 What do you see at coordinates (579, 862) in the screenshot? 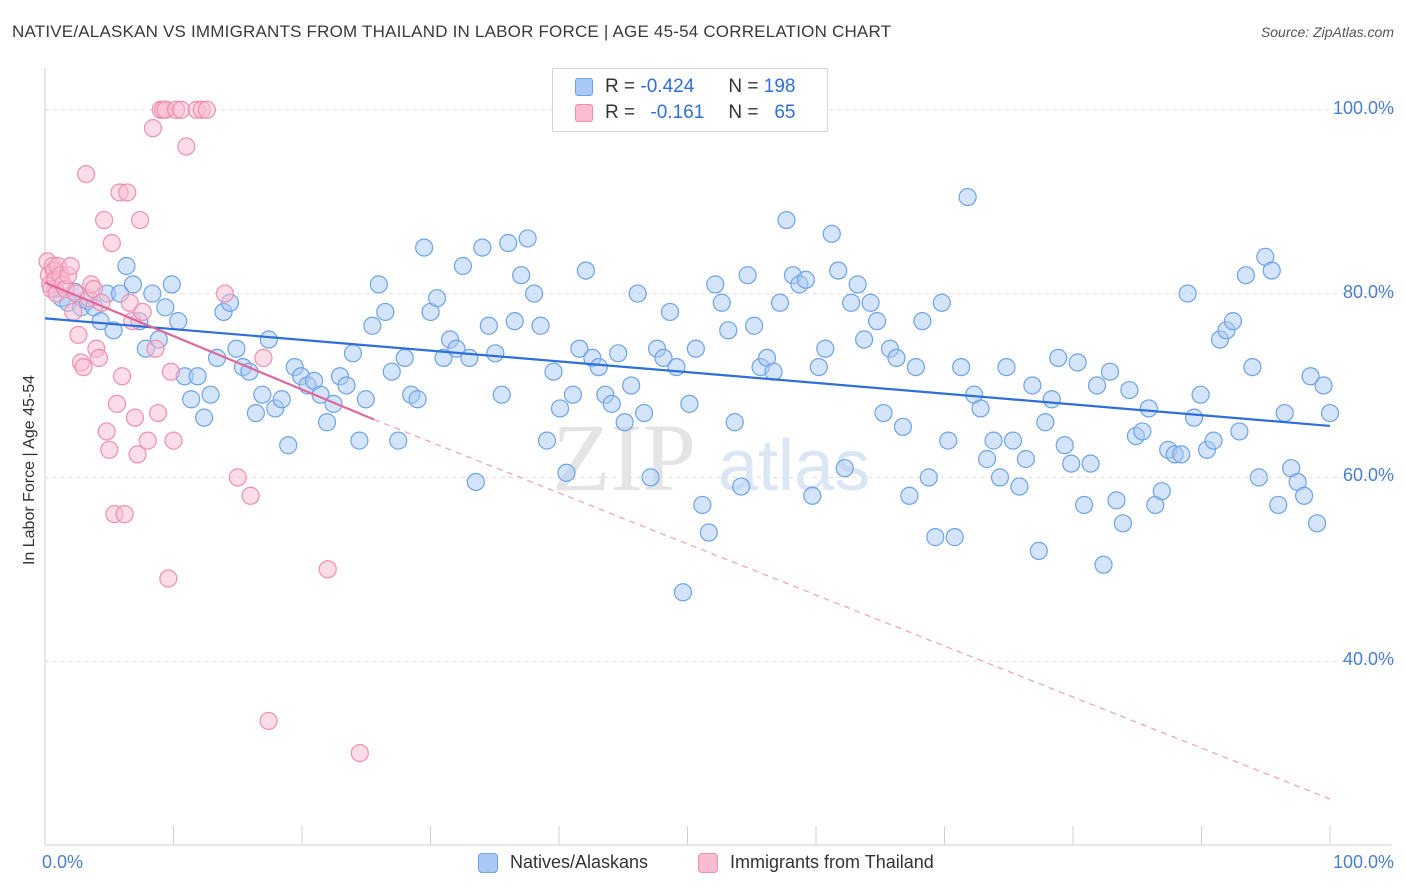
I see `legend-label-natives: Natives/Alaskans` at bounding box center [579, 862].